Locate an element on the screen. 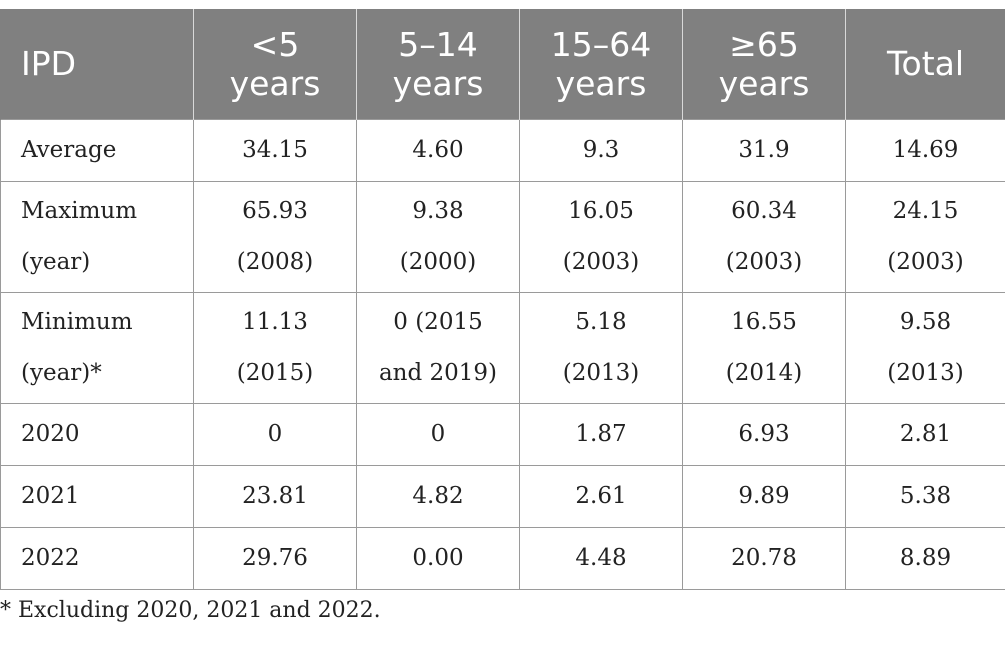 Image resolution: width=1005 pixels, height=646 pixels. table-cell: 4.48 is located at coordinates (601, 558).